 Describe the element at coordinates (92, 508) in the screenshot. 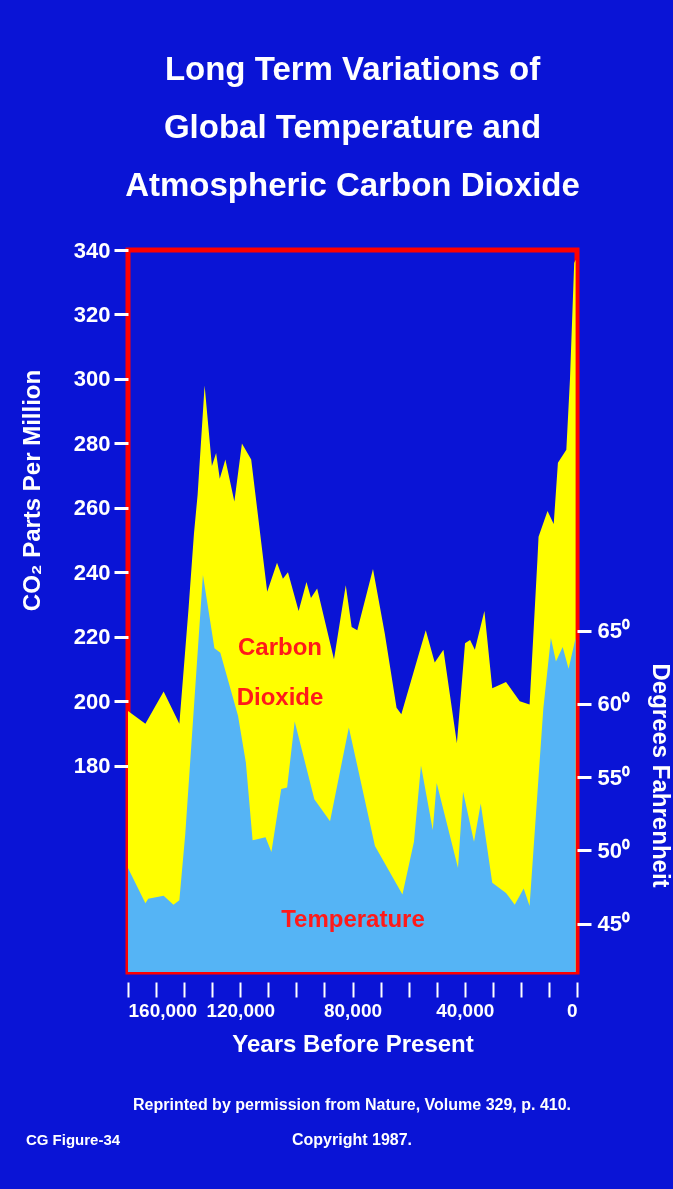

I see `y-tick-label: 260` at that location.